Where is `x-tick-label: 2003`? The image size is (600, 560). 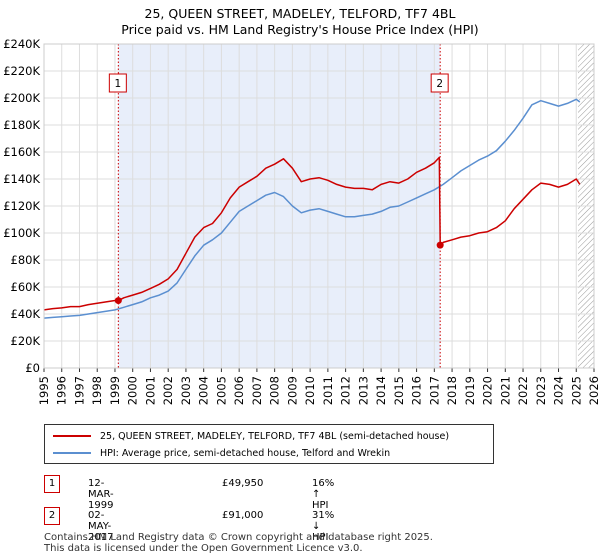
x-tick-label: 2003 is located at coordinates (186, 390).